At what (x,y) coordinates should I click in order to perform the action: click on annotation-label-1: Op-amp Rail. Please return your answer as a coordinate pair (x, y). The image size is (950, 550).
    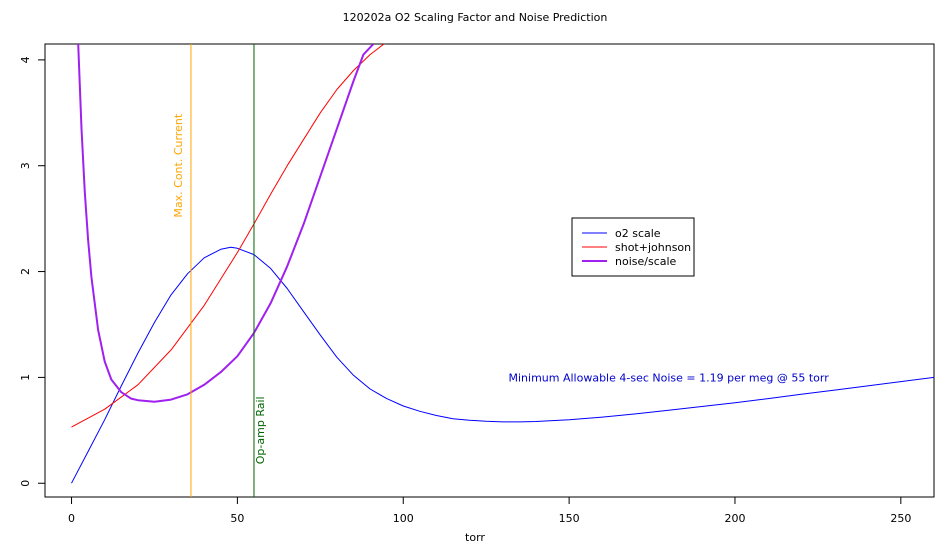
    Looking at the image, I should click on (260, 430).